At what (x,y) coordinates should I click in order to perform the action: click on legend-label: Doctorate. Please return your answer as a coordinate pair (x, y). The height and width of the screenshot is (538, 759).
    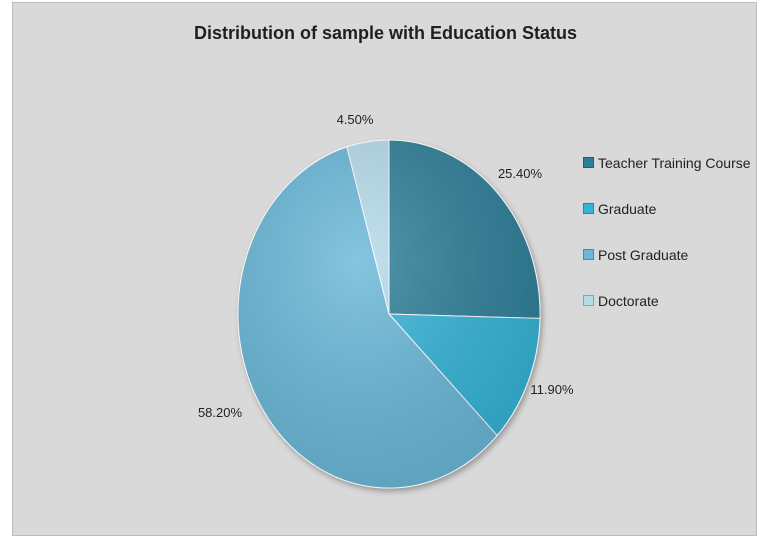
    Looking at the image, I should click on (628, 300).